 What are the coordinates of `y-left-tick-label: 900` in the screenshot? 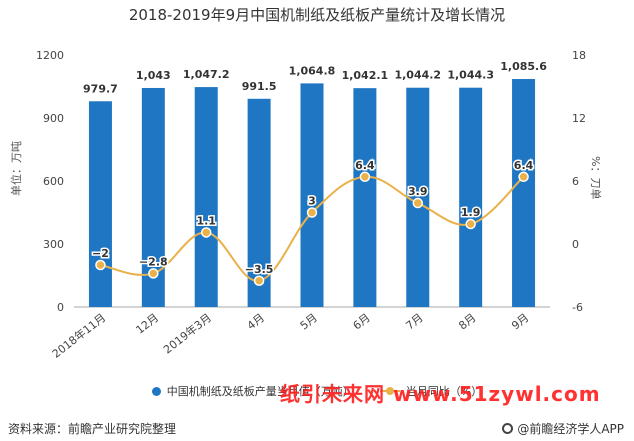 It's located at (53, 118).